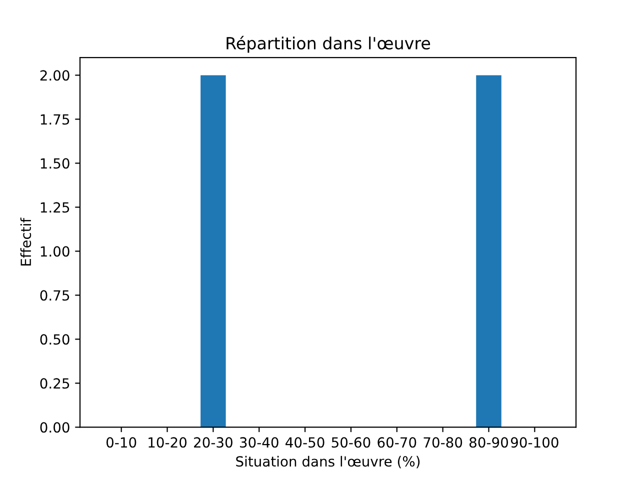 Image resolution: width=640 pixels, height=480 pixels. Describe the element at coordinates (534, 442) in the screenshot. I see `x-tick-label: 90-100` at that location.